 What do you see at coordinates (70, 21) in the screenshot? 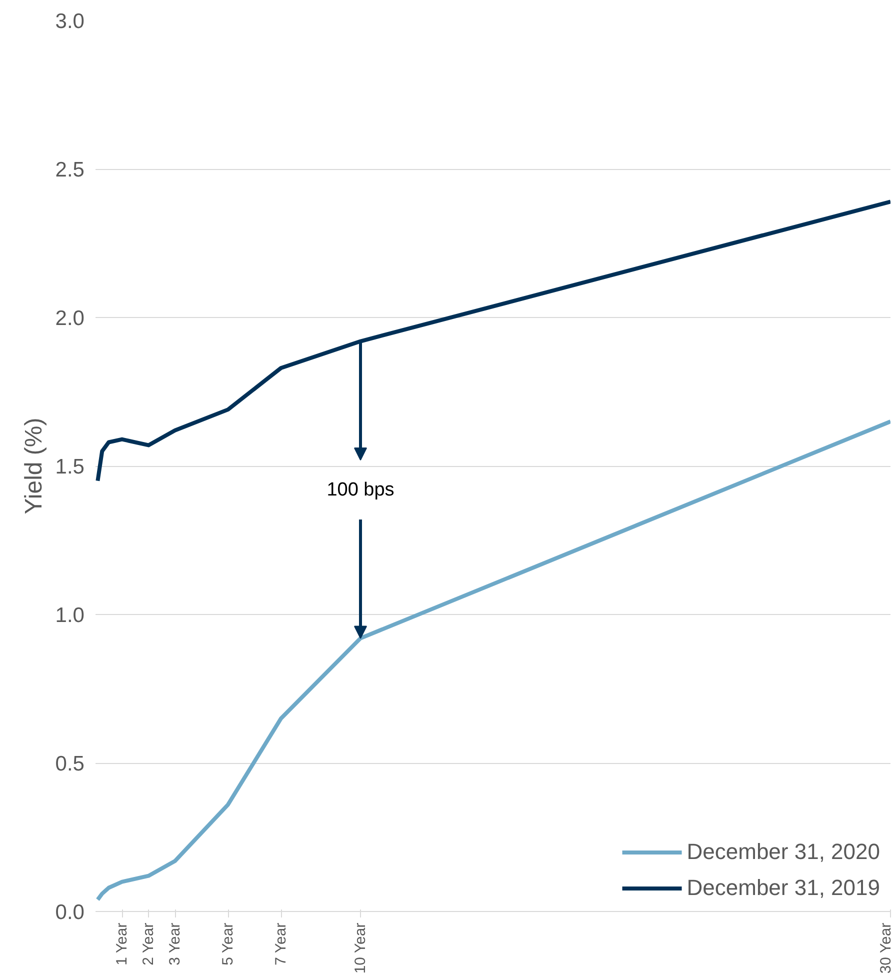
I see `y-tick-label: 3.0` at bounding box center [70, 21].